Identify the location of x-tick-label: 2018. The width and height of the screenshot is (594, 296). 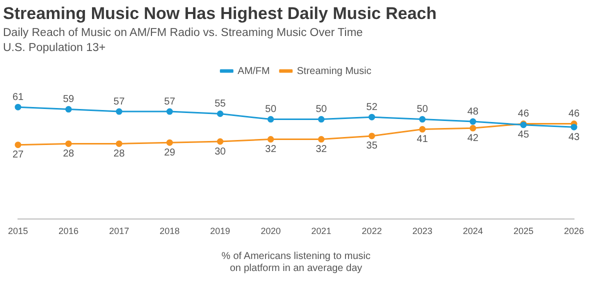
(170, 231).